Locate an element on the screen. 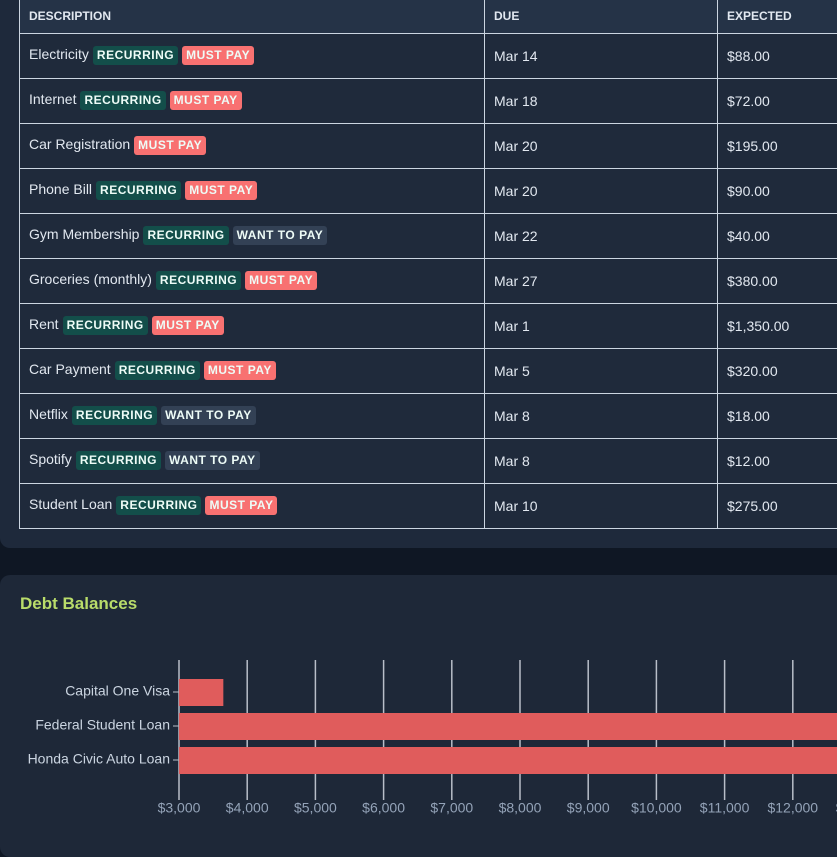 This screenshot has height=857, width=837. x-tick-label: $7,000 is located at coordinates (451, 808).